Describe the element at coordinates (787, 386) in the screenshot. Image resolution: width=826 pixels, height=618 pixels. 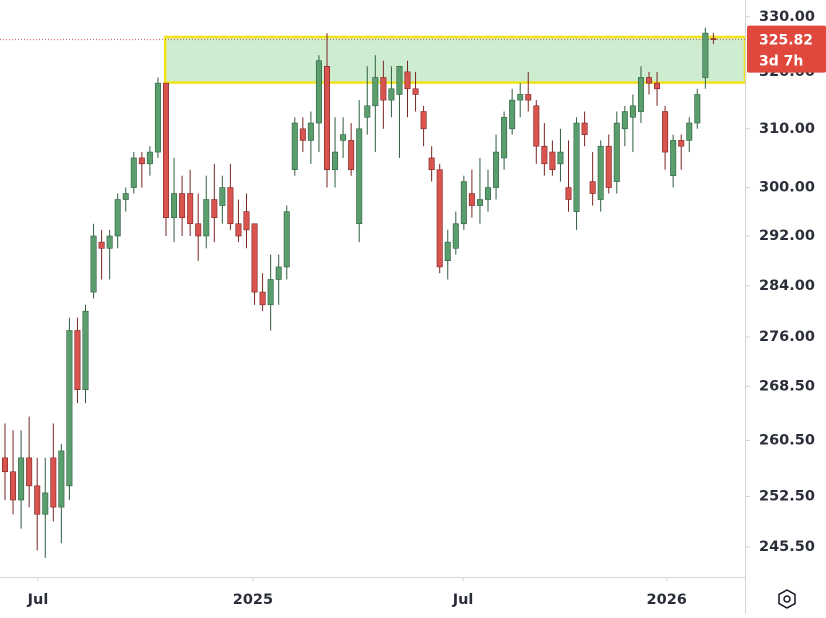
I see `y-tick-label: 268.50` at that location.